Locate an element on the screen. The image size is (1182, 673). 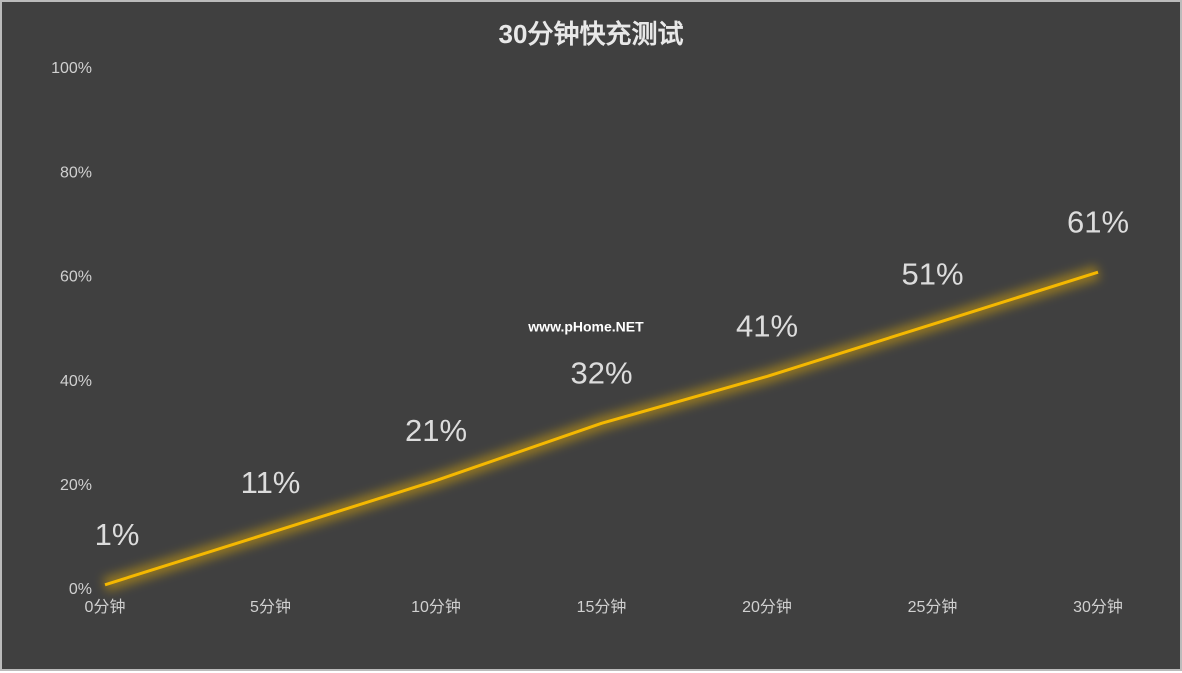
data-label: 61% is located at coordinates (1098, 221).